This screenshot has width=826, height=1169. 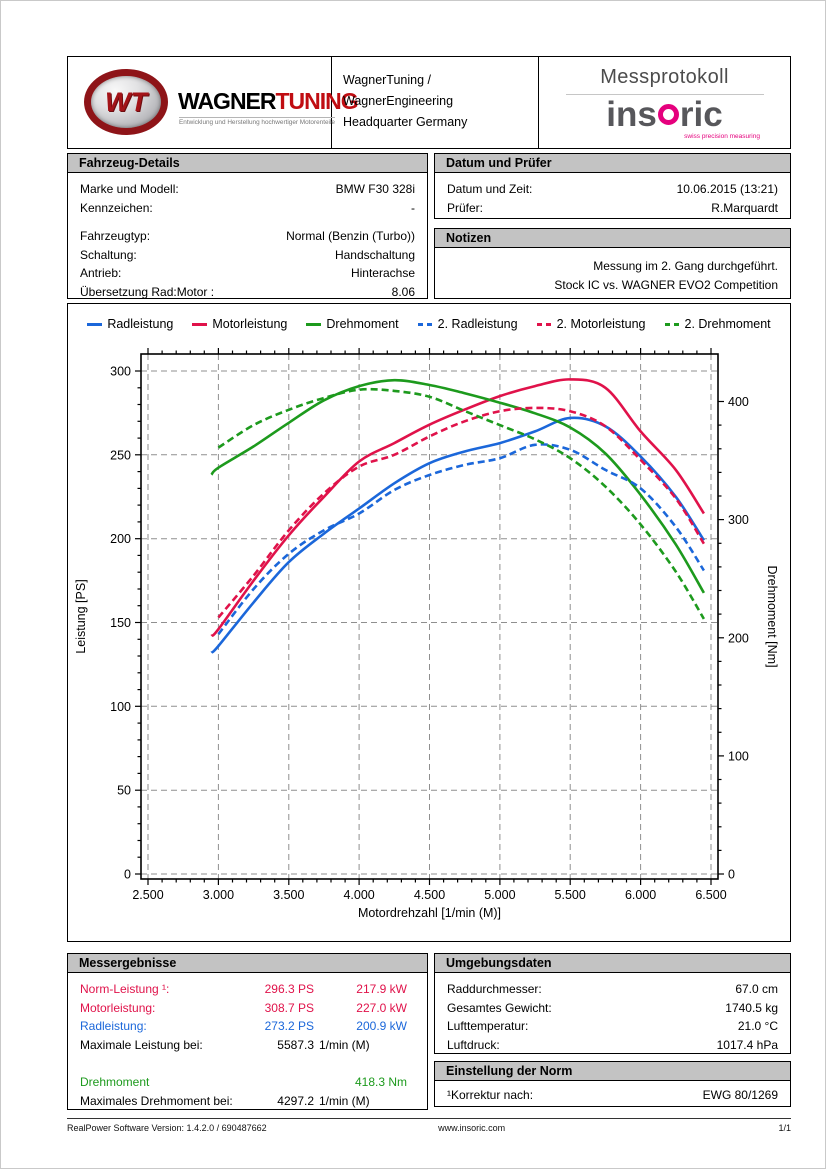 What do you see at coordinates (490, 189) in the screenshot?
I see `row-label: Datum und Zeit:` at bounding box center [490, 189].